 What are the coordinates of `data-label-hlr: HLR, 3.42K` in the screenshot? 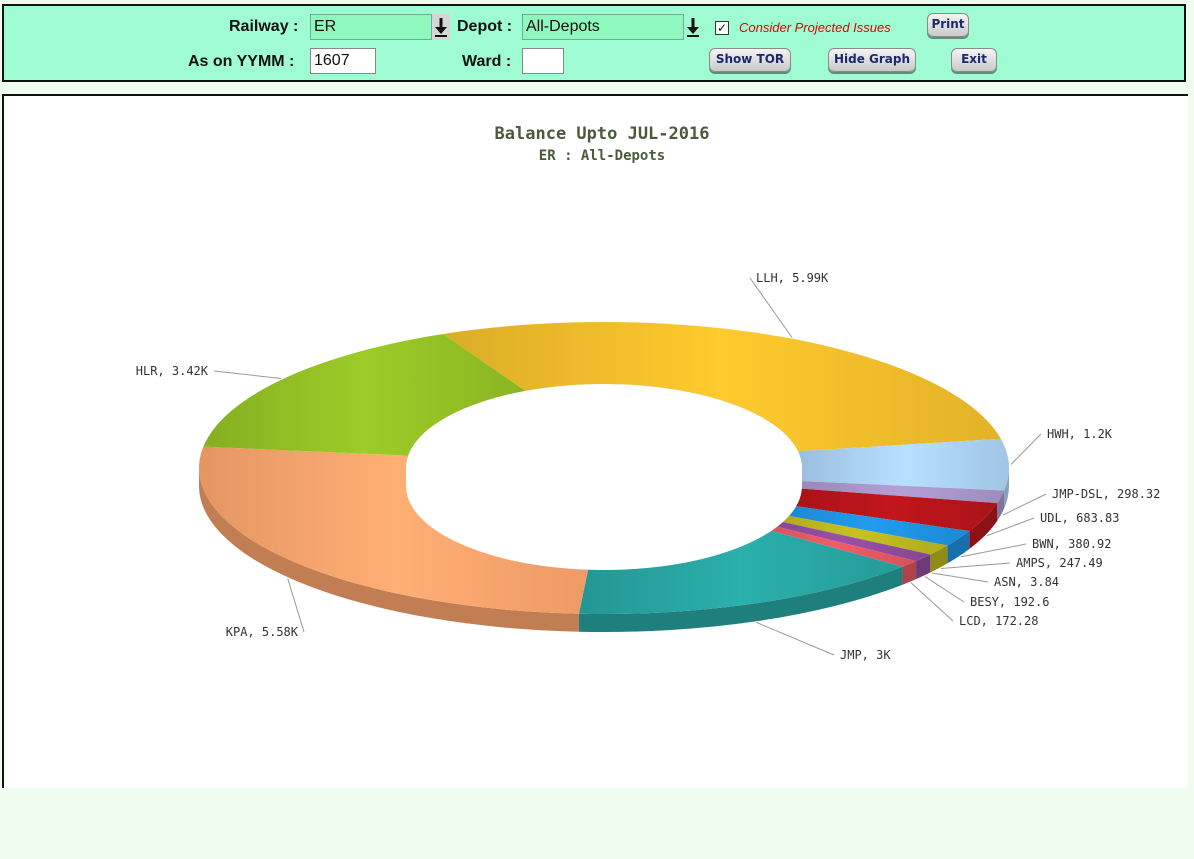 It's located at (172, 371).